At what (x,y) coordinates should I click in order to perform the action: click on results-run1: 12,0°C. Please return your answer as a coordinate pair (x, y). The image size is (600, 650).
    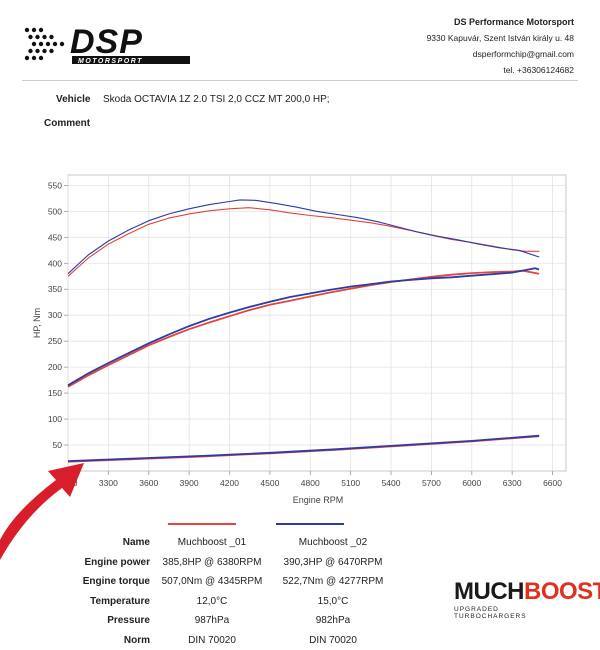
    Looking at the image, I should click on (212, 602).